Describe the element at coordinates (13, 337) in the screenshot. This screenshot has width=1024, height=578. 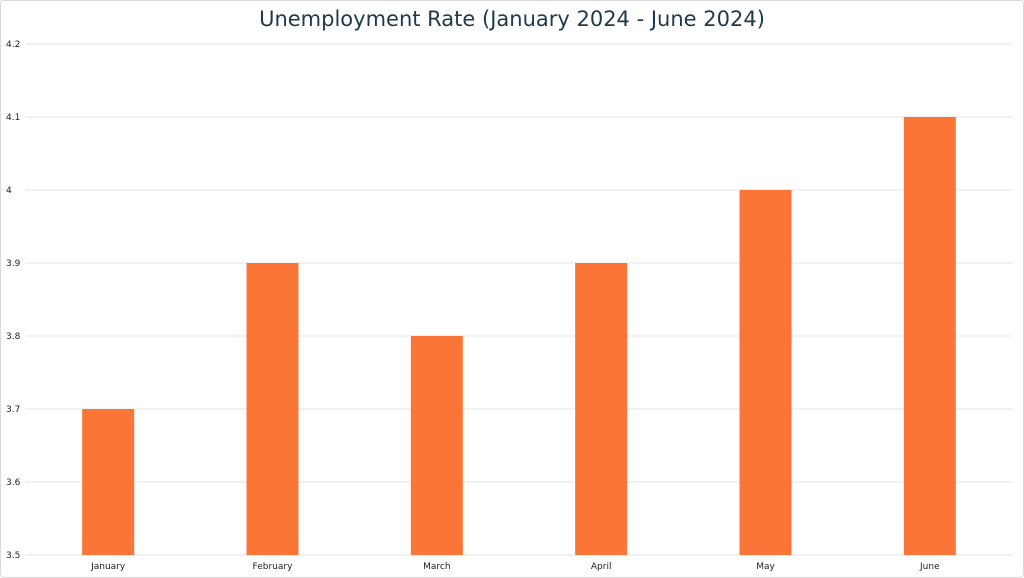
I see `y-tick-label: 3.8` at that location.